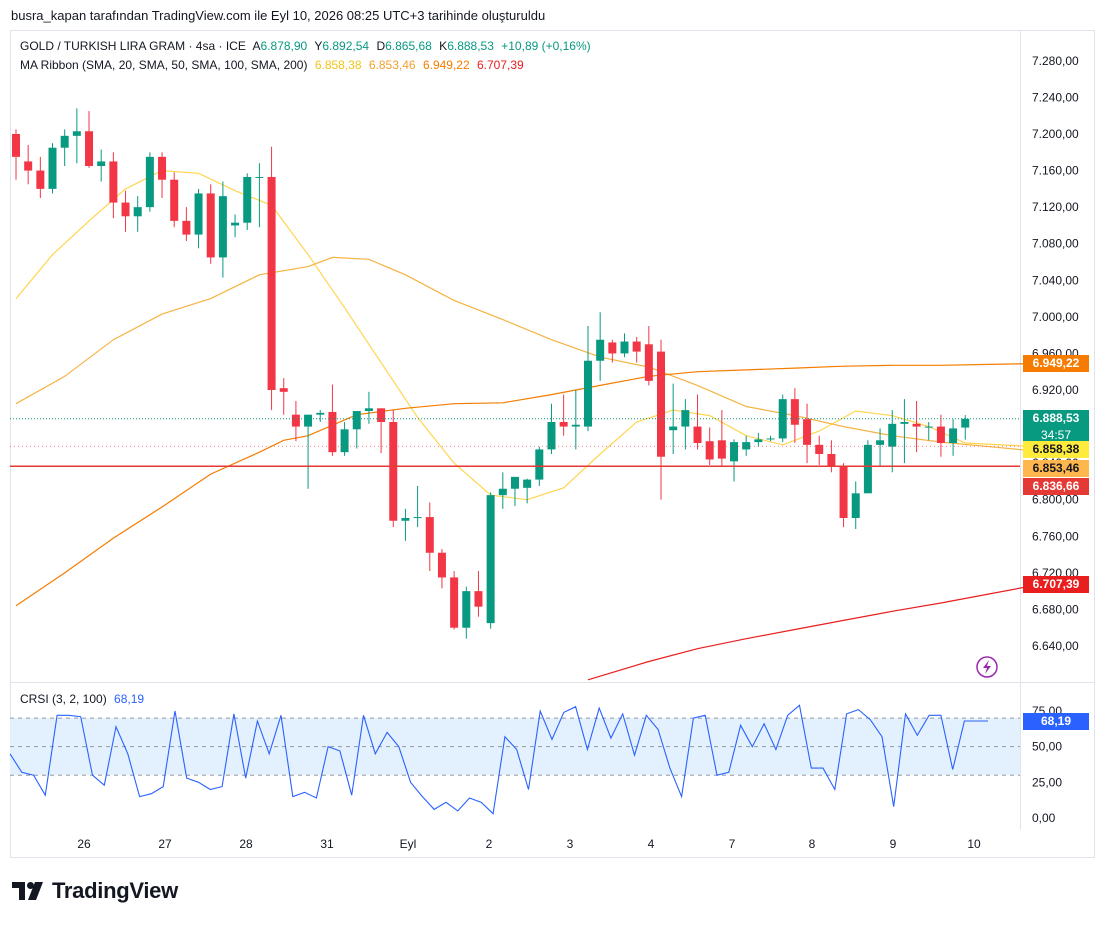  What do you see at coordinates (570, 844) in the screenshot?
I see `time-tick-label: 3` at bounding box center [570, 844].